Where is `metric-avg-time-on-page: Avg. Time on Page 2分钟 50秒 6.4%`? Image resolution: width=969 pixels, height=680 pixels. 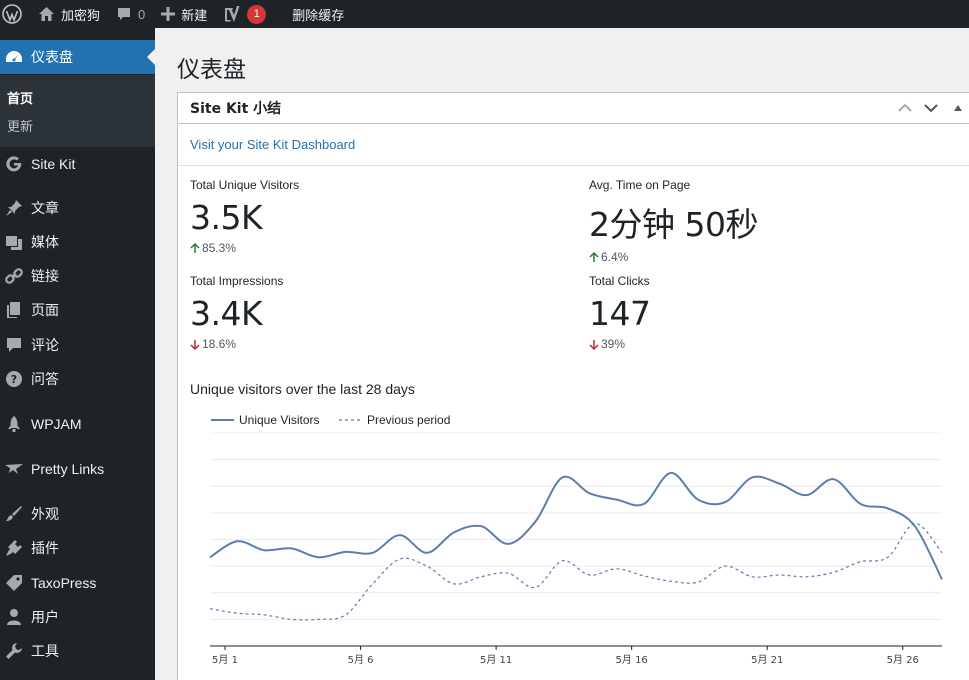 metric-avg-time-on-page: Avg. Time on Page 2分钟 50秒 6.4% is located at coordinates (673, 221).